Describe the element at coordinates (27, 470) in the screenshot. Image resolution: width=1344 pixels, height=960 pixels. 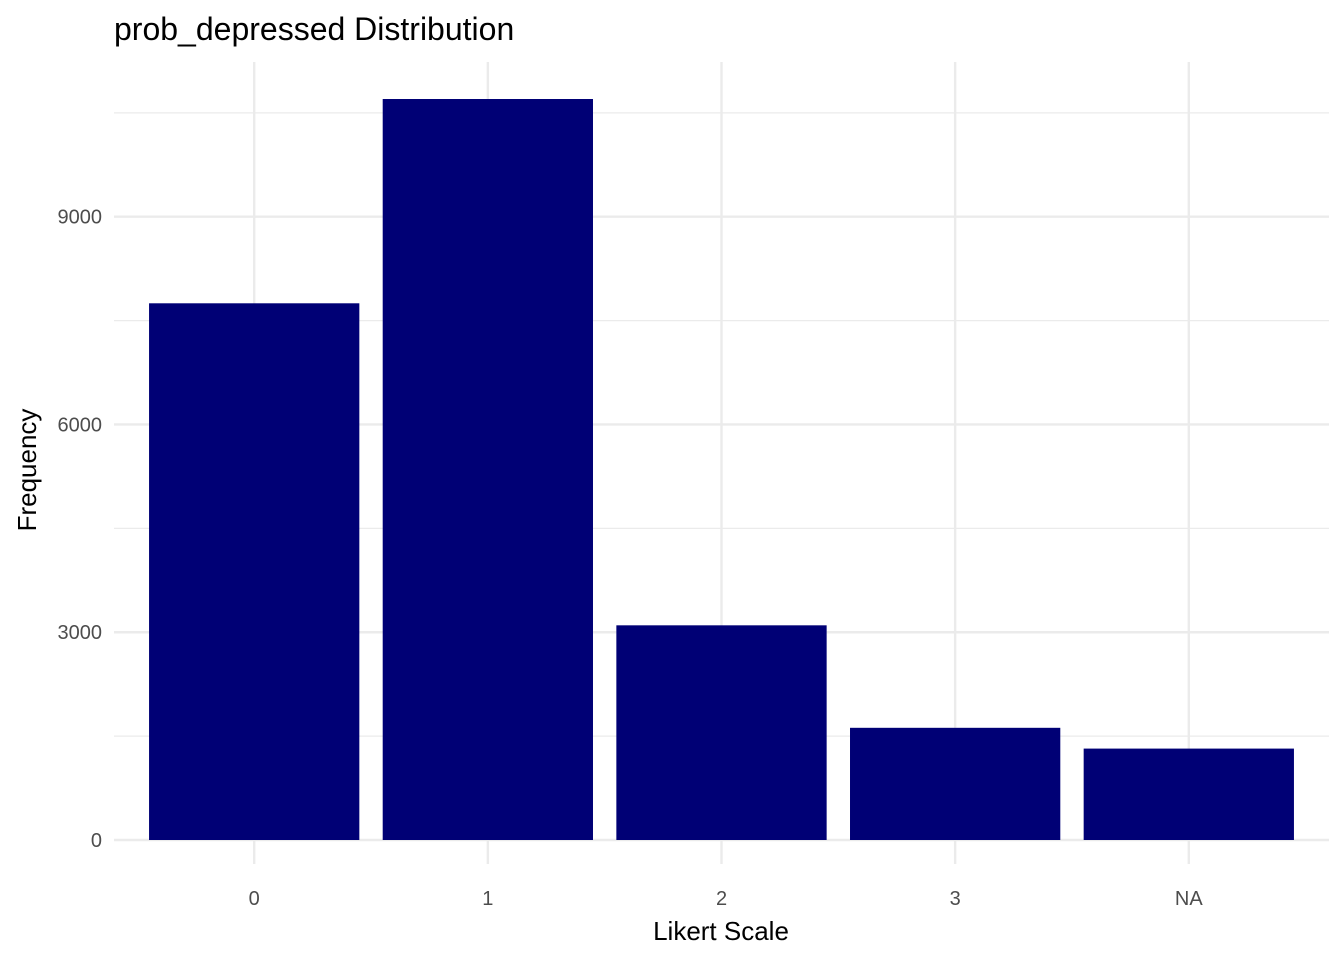
I see `y-axis-title: Frequency` at that location.